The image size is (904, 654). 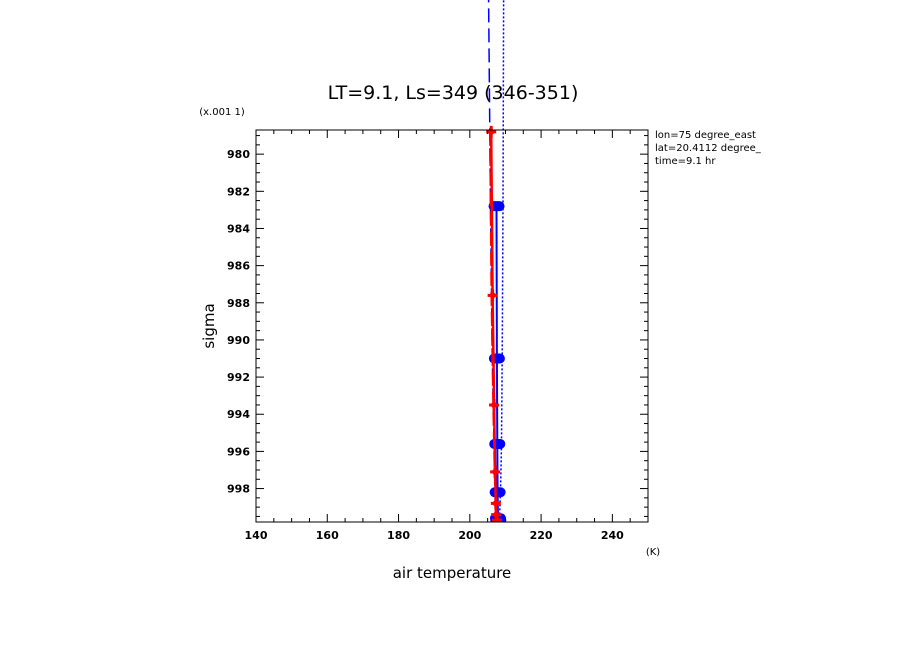 What do you see at coordinates (238, 228) in the screenshot?
I see `y-tick-label: 984` at bounding box center [238, 228].